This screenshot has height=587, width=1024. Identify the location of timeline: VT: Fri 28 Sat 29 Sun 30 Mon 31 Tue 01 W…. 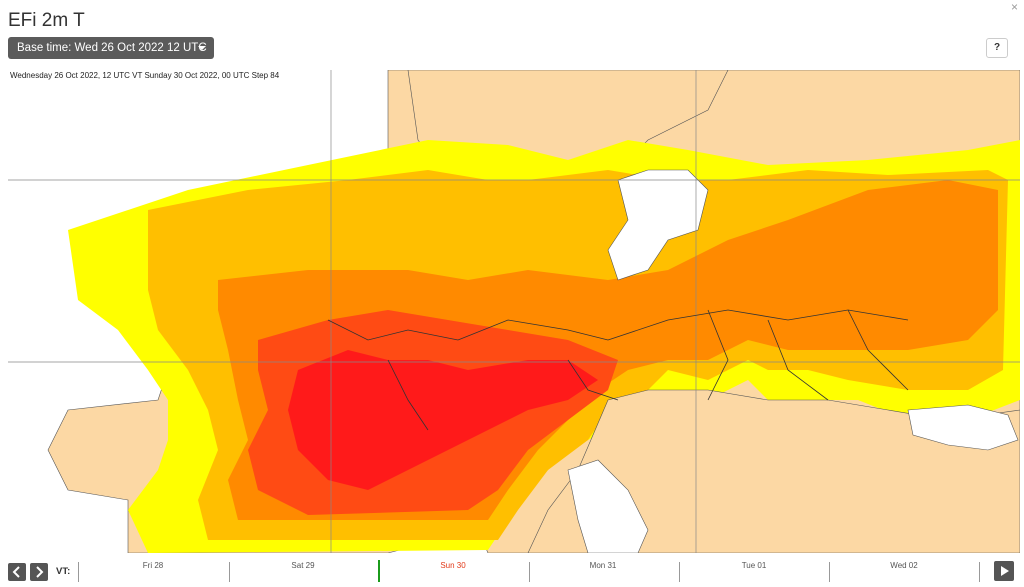
(512, 572).